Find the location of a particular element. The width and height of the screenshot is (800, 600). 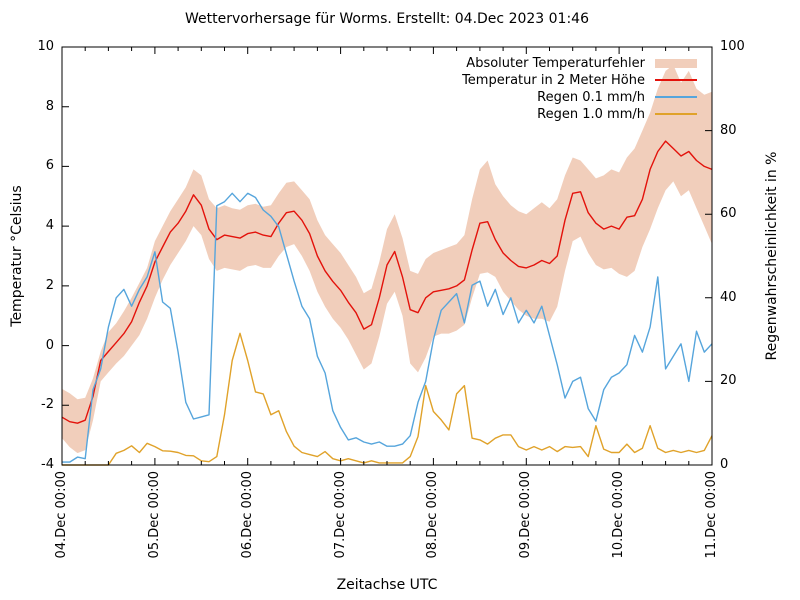

x-tick-label: 08.Dec 00:00 is located at coordinates (433, 515).